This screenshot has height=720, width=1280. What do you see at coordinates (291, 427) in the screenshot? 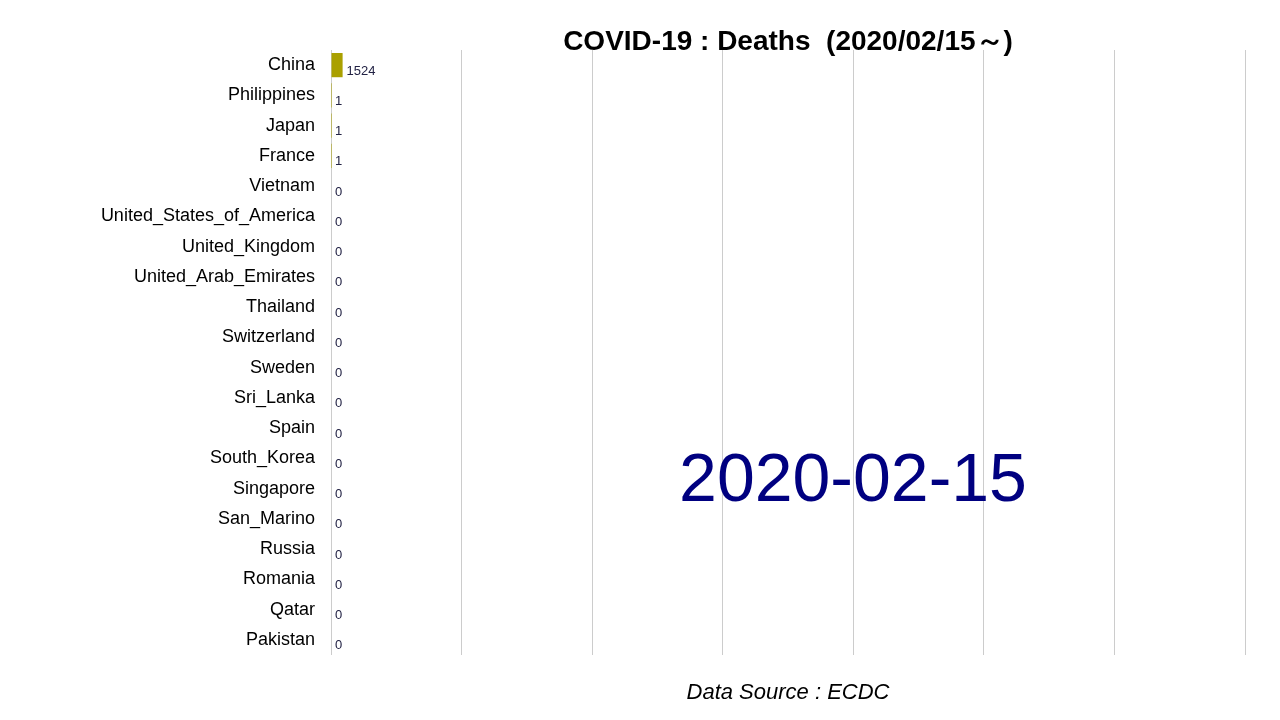
I see `y-tick-label: Spain` at bounding box center [291, 427].